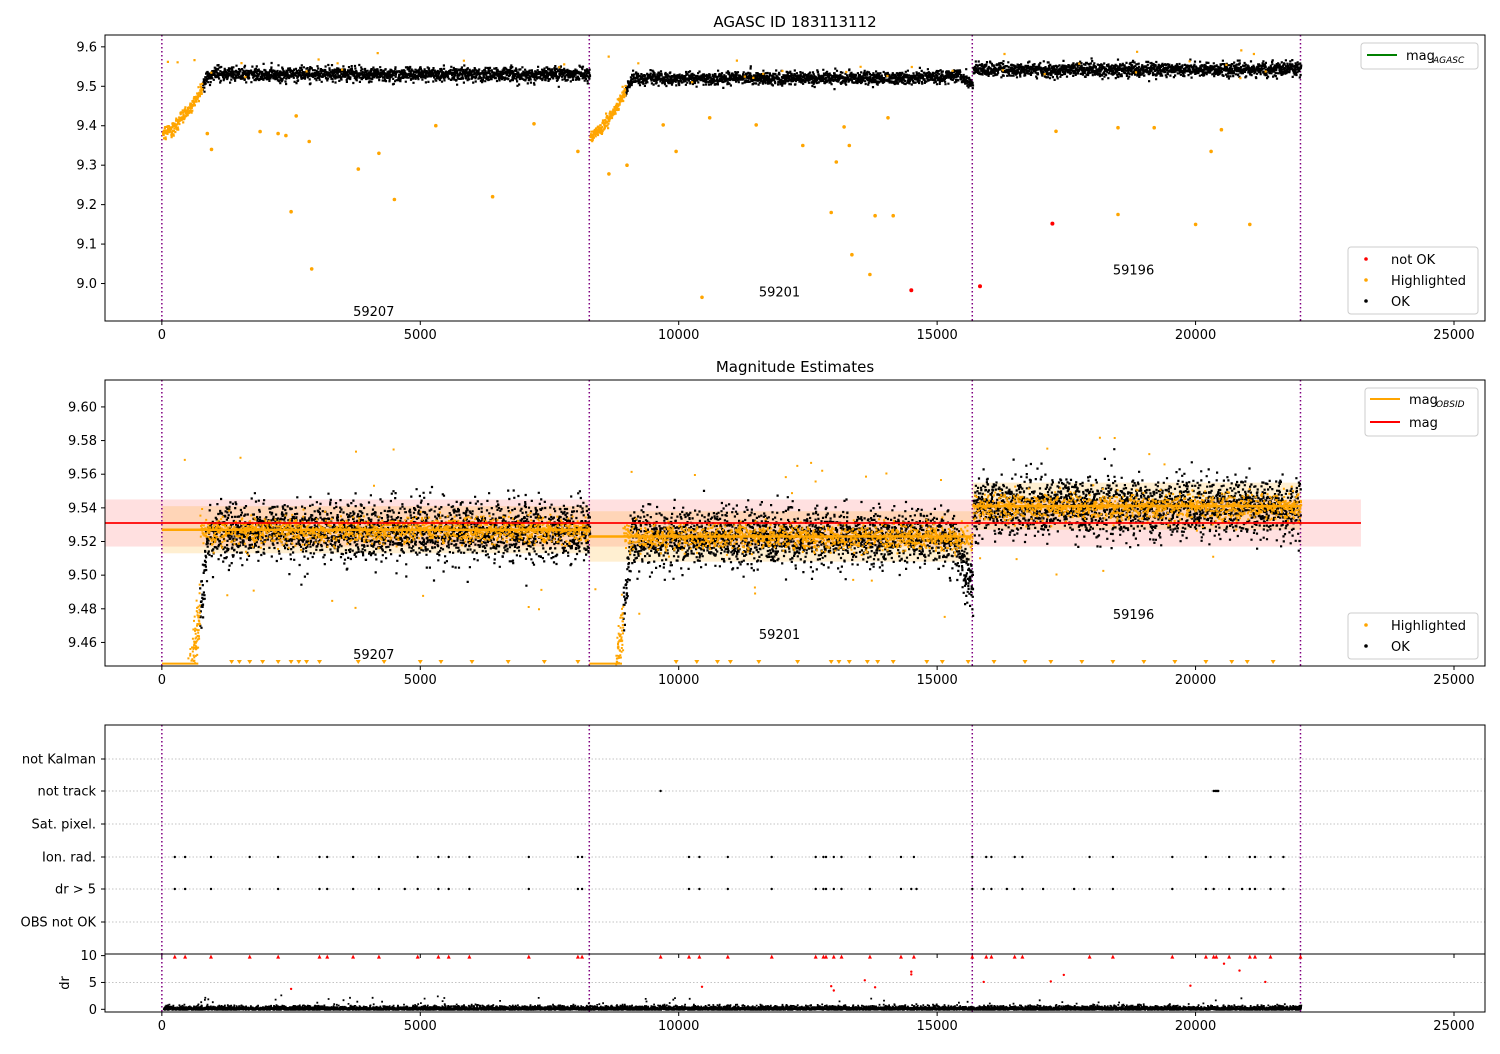 The height and width of the screenshot is (1054, 1500). I want to click on legend-mag-agasc-label: mag, so click(1420, 56).